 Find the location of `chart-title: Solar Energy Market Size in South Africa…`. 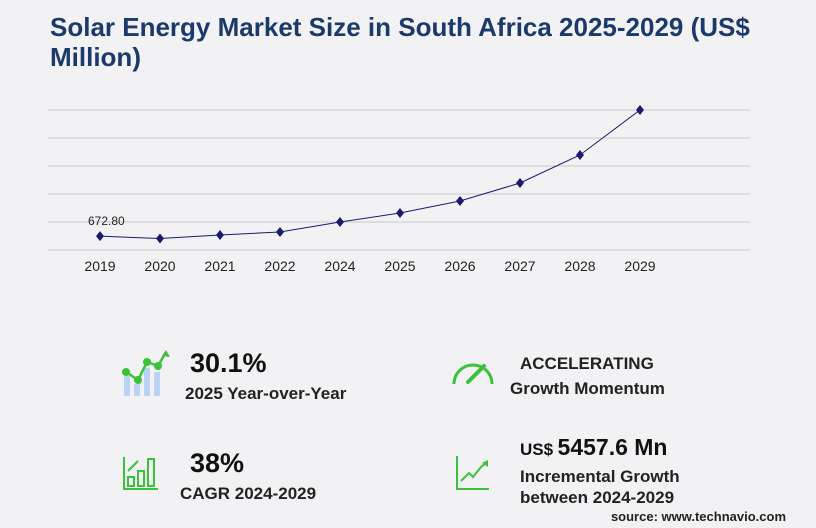

chart-title: Solar Energy Market Size in South Africa… is located at coordinates (400, 42).